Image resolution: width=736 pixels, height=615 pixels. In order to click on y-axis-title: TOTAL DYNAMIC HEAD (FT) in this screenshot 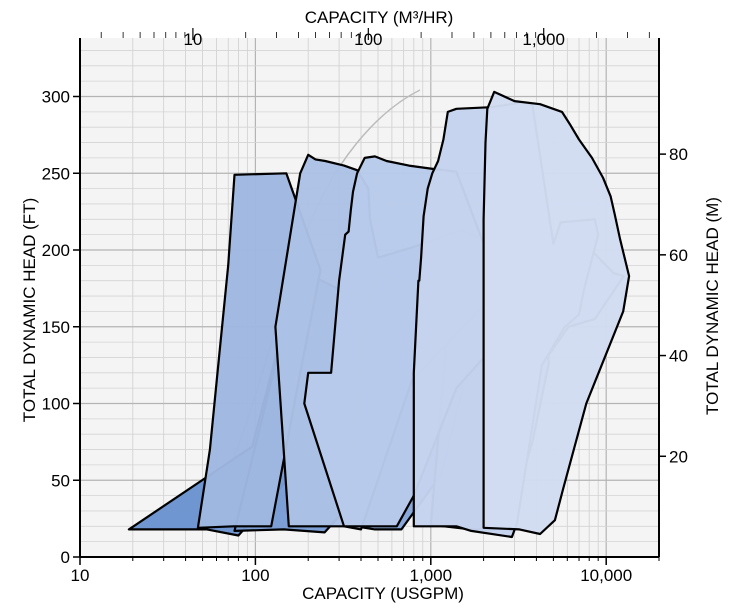, I will do `click(29, 310)`.